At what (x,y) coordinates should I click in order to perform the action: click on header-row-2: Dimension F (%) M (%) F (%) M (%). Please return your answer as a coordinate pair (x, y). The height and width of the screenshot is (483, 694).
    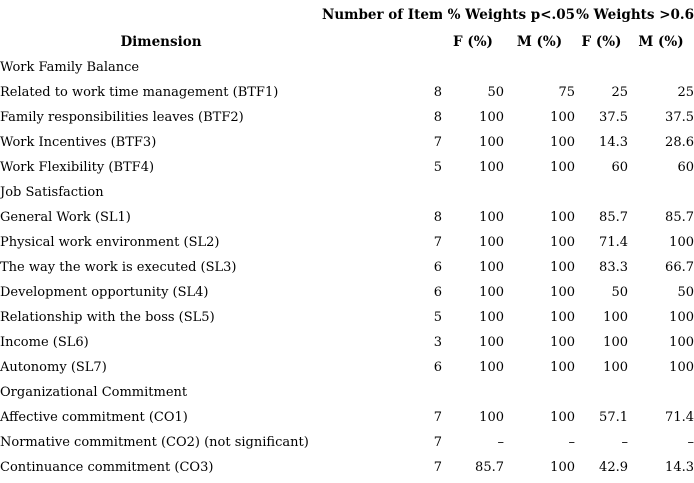
    Looking at the image, I should click on (347, 41).